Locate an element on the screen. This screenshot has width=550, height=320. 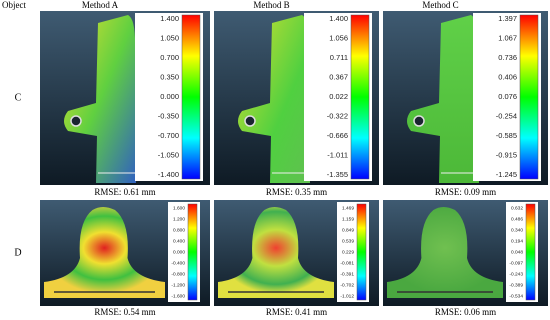
colorbar-tick-label: 0.340 is located at coordinates (517, 230).